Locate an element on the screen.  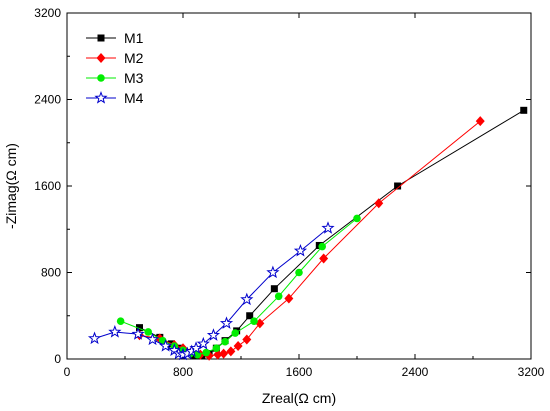
legend-label: M1 is located at coordinates (134, 38).